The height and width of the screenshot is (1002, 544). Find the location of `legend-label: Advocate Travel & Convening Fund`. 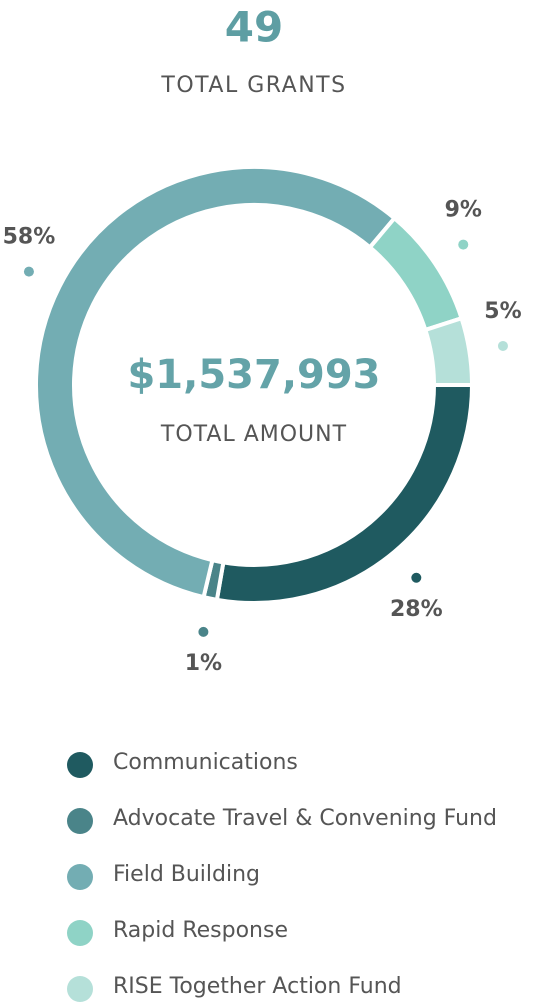

legend-label: Advocate Travel & Convening Fund is located at coordinates (305, 818).